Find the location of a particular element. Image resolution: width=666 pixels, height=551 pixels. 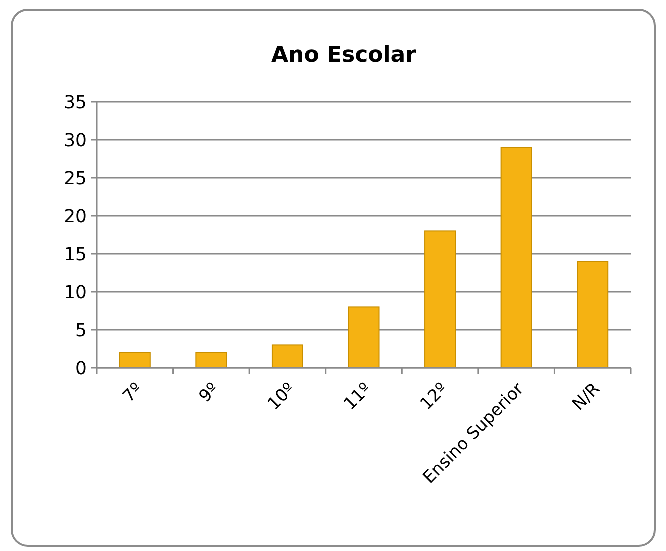

x-tick-label: 9º is located at coordinates (209, 393).